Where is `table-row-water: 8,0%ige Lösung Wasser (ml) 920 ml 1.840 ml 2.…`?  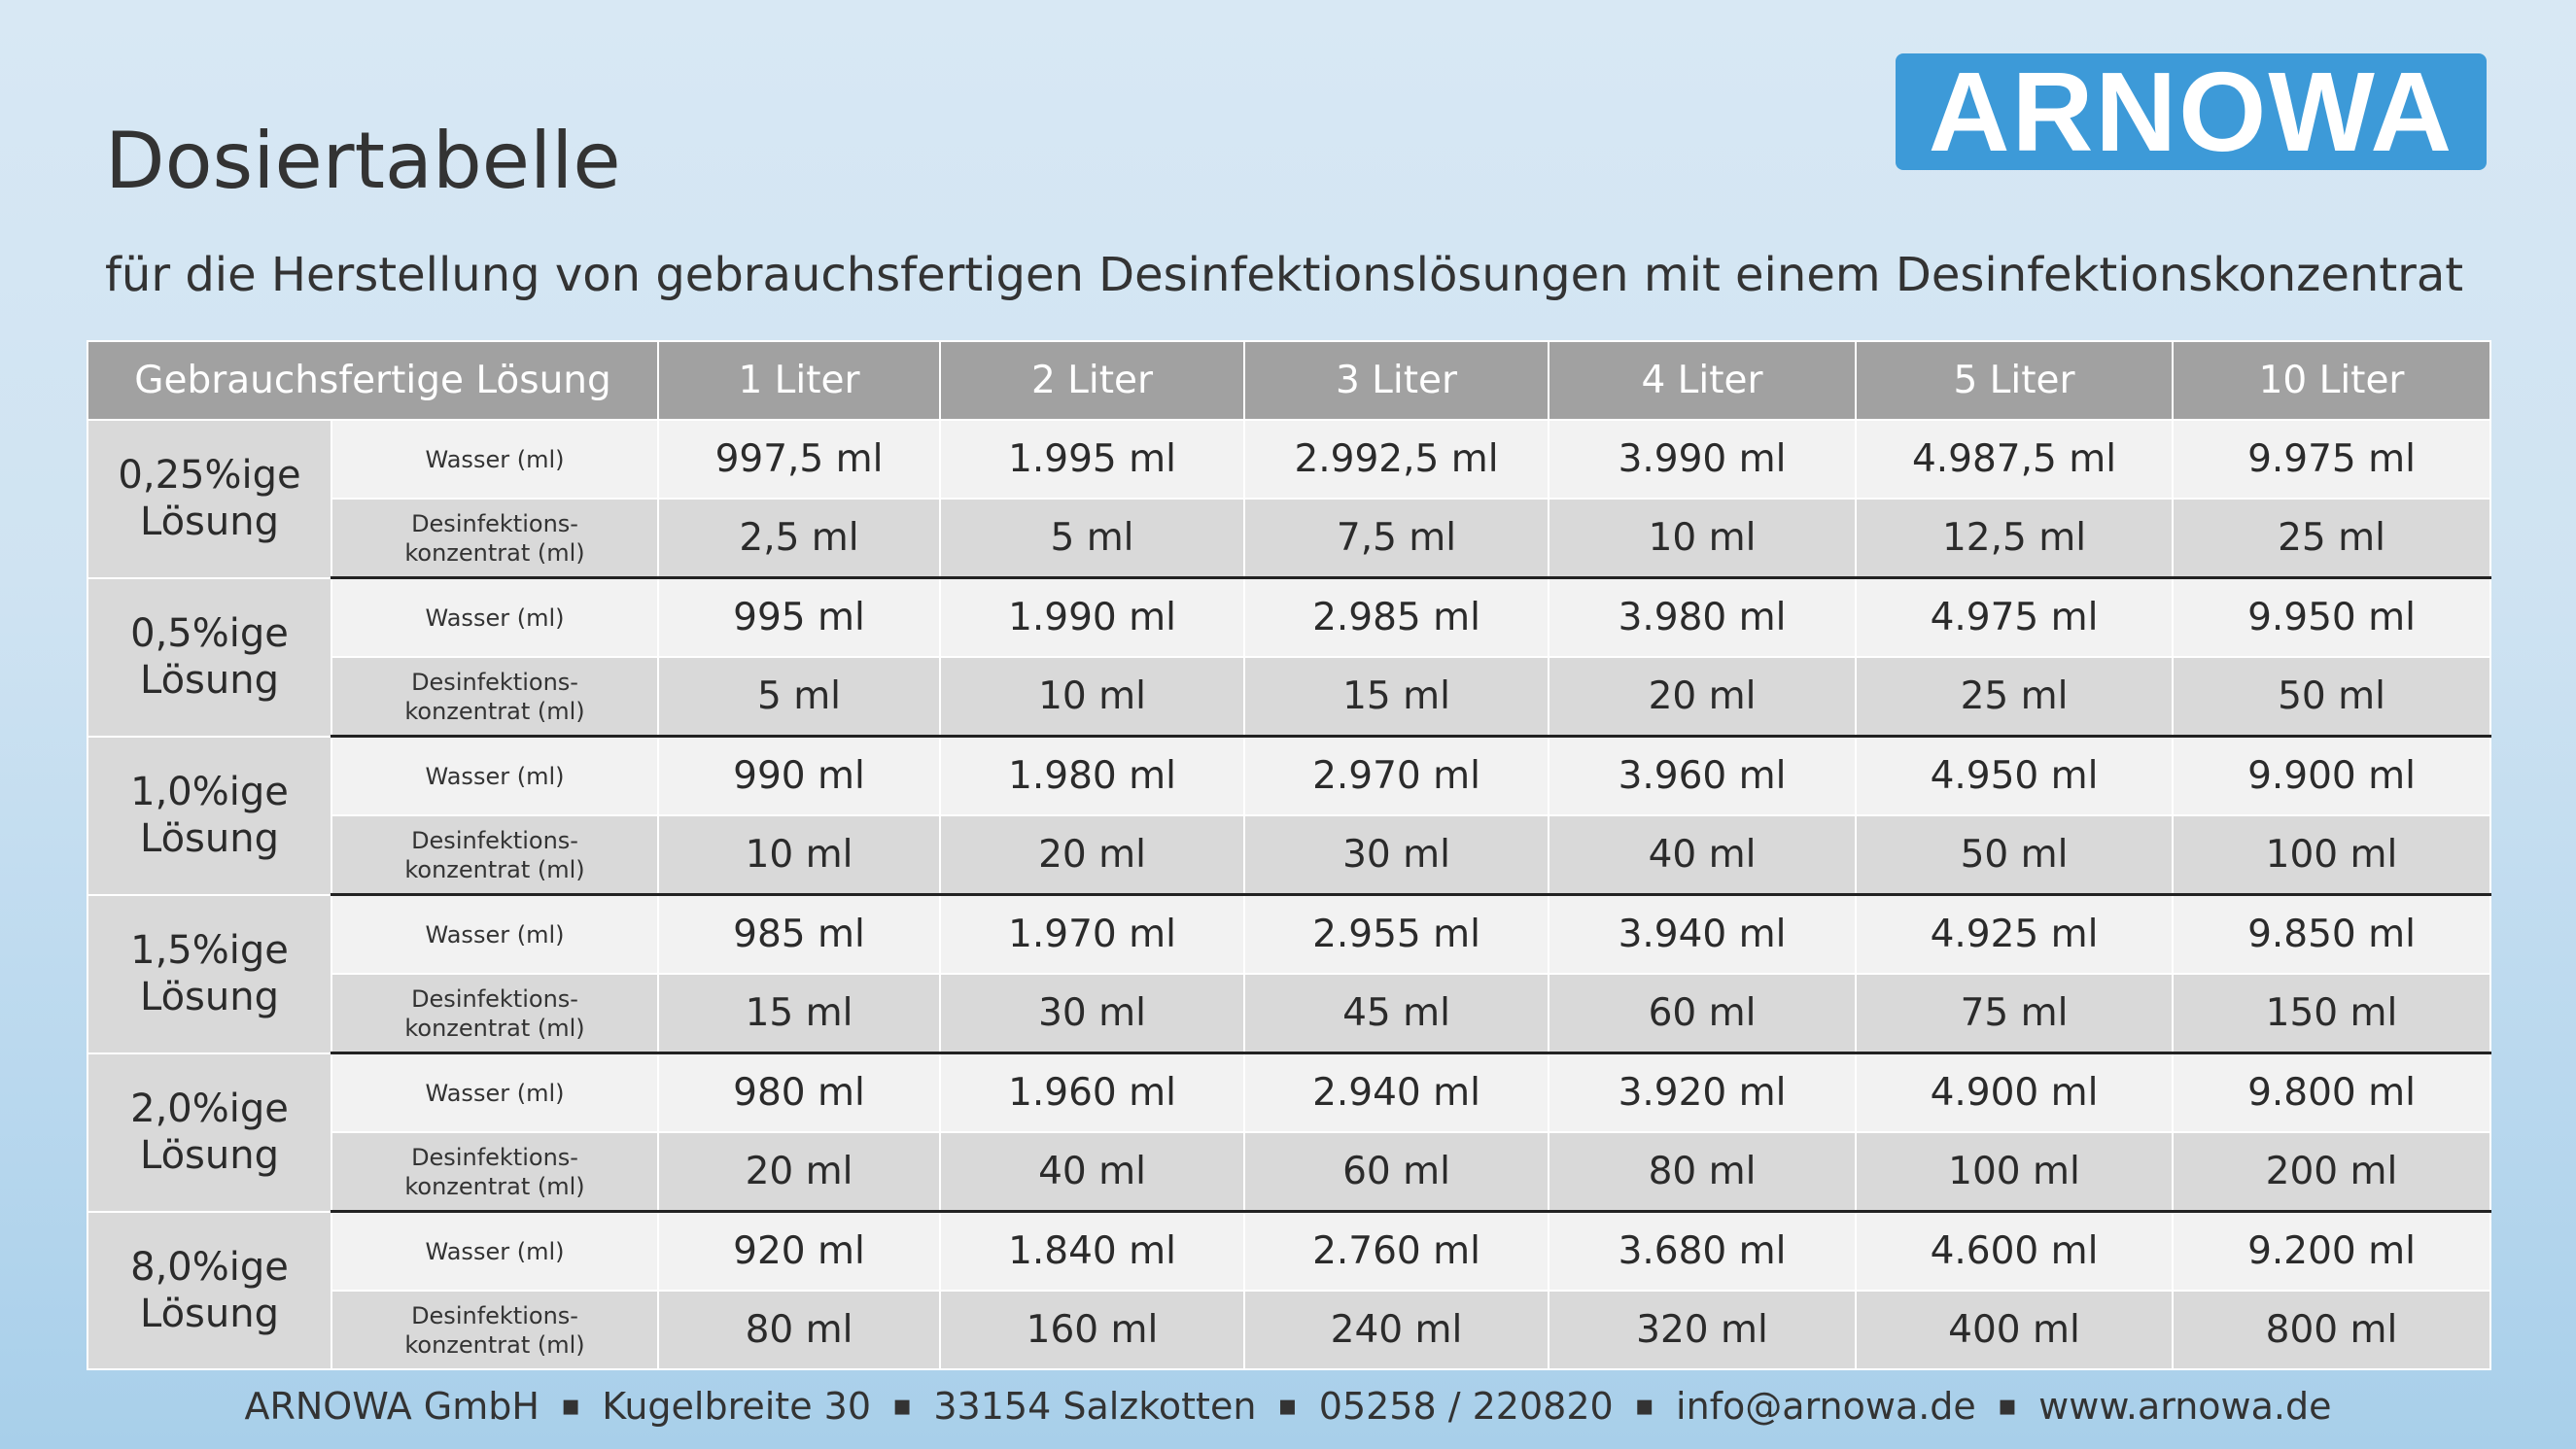
table-row-water: 8,0%ige Lösung Wasser (ml) 920 ml 1.840 ml 2.… is located at coordinates (1289, 1290).